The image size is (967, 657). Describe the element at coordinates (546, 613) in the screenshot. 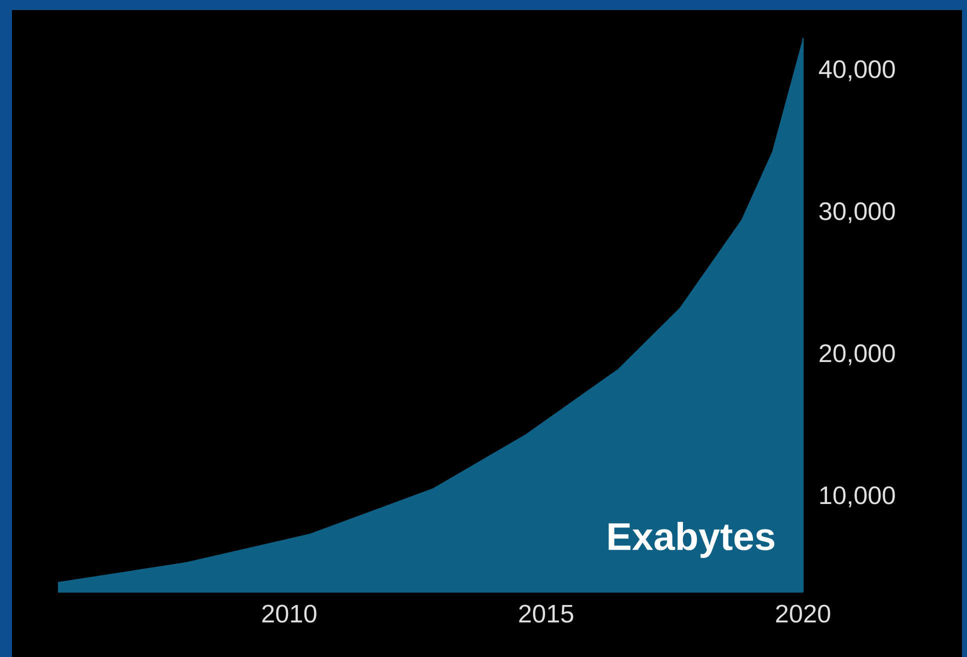

I see `x-tick-label: 2015` at that location.